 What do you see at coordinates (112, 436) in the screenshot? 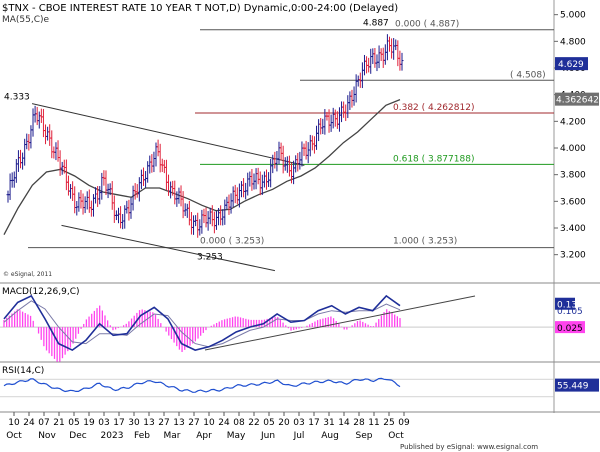
I see `x-month-label: 2023` at bounding box center [112, 436].